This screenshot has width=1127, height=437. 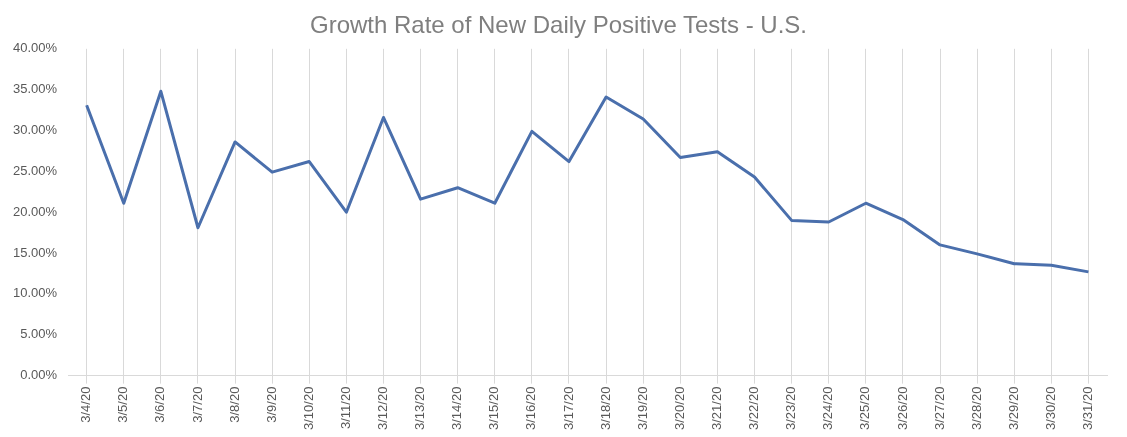 What do you see at coordinates (35, 48) in the screenshot?
I see `y-tick-label: 40.00%` at bounding box center [35, 48].